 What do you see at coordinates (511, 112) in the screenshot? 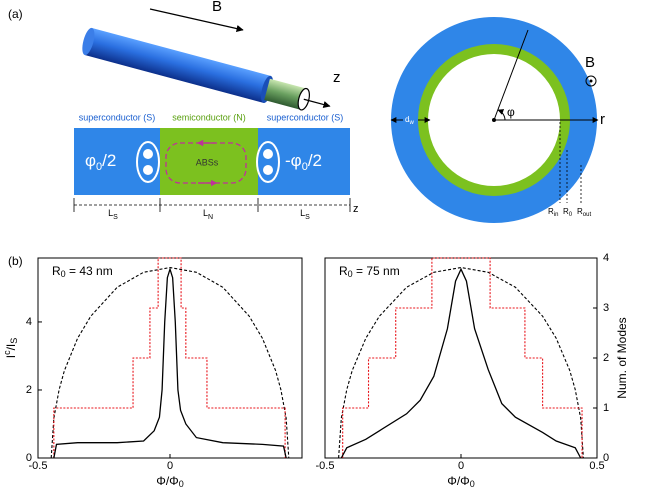
I see `angle-label: φ` at bounding box center [511, 112].